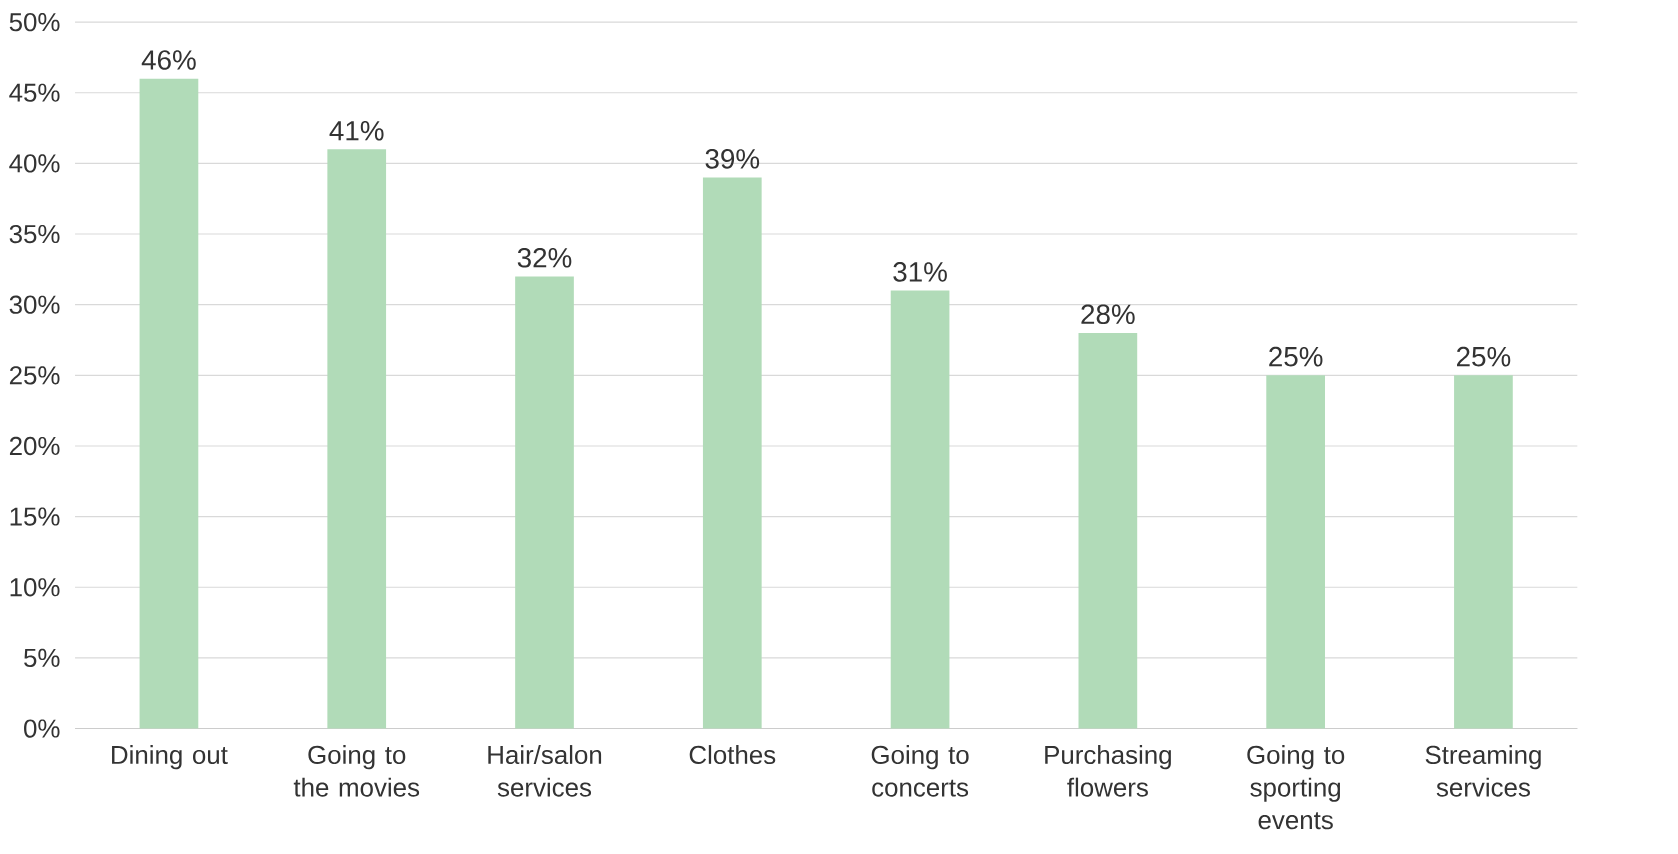  I want to click on y-tick-label: 0%, so click(42, 728).